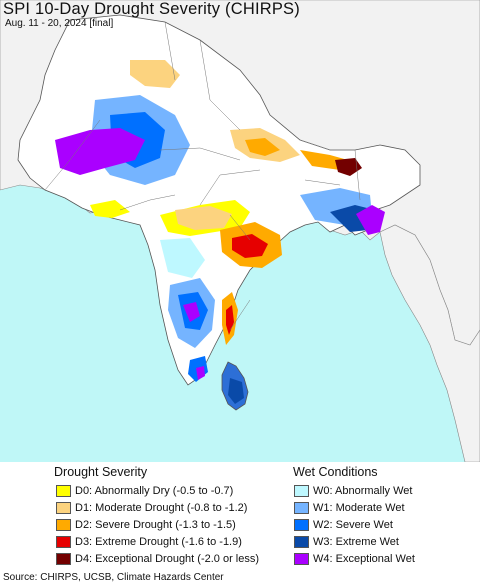  I want to click on legend-item-d3: D3: Extreme Drought (-1.6 to -1.9), so click(149, 542).